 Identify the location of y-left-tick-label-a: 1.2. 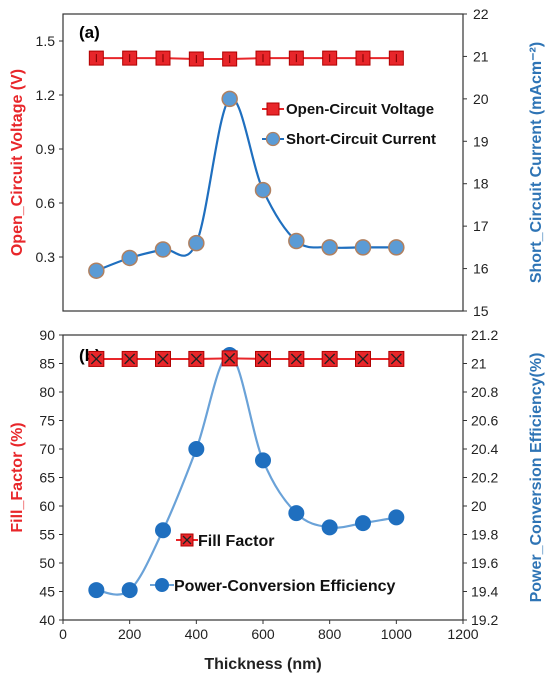
(46, 95).